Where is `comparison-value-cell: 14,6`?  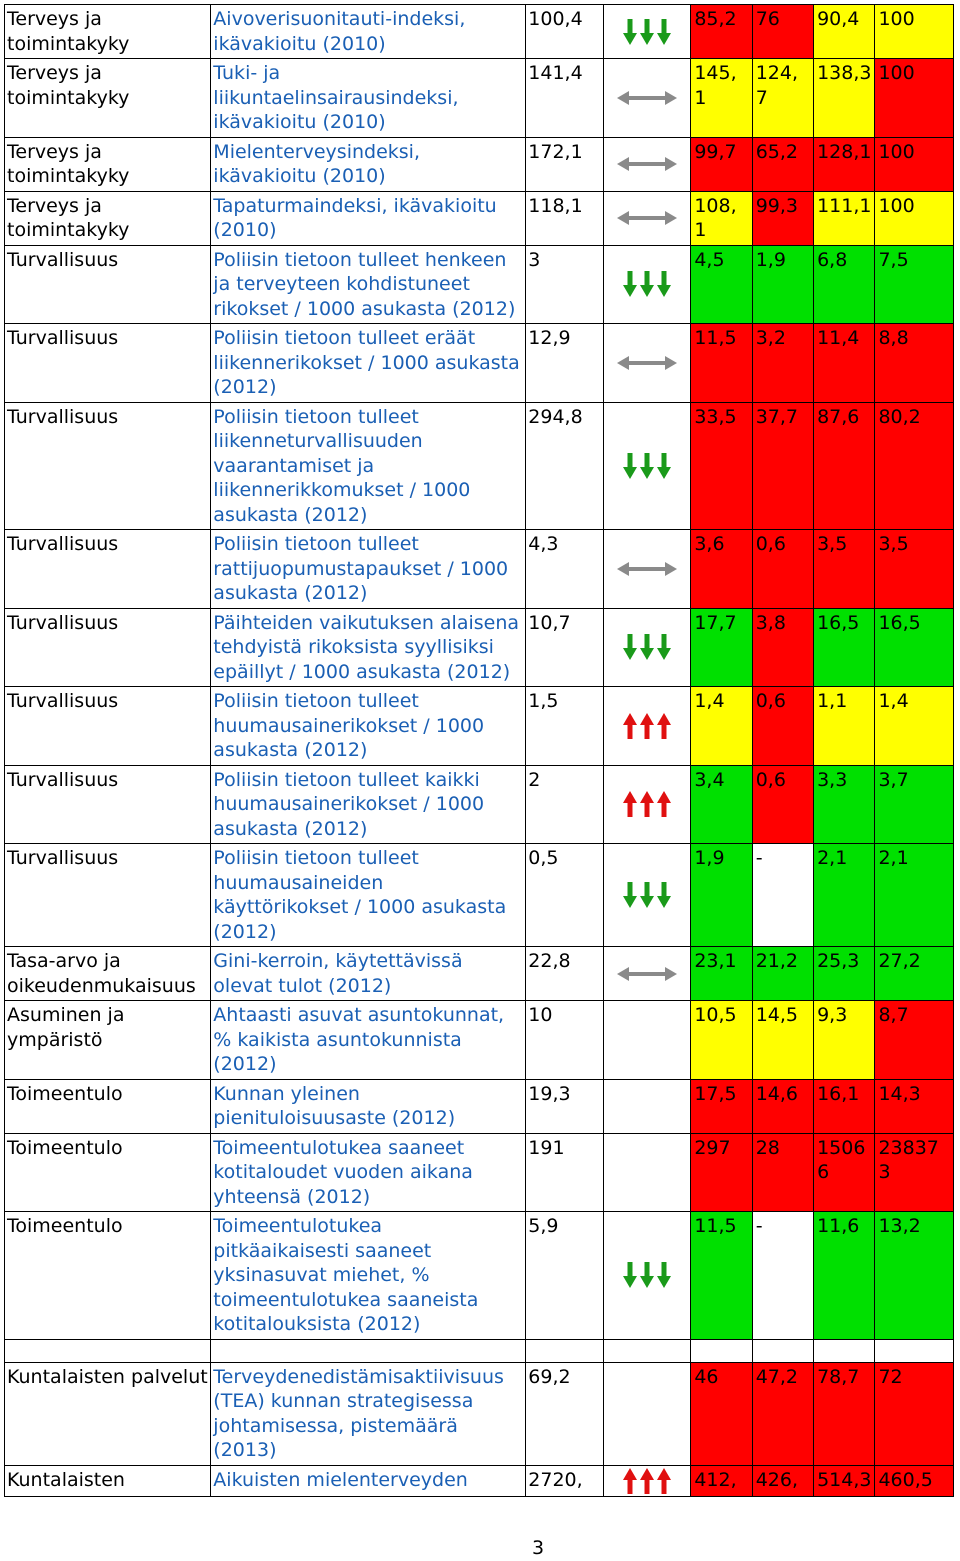 comparison-value-cell: 14,6 is located at coordinates (783, 1106).